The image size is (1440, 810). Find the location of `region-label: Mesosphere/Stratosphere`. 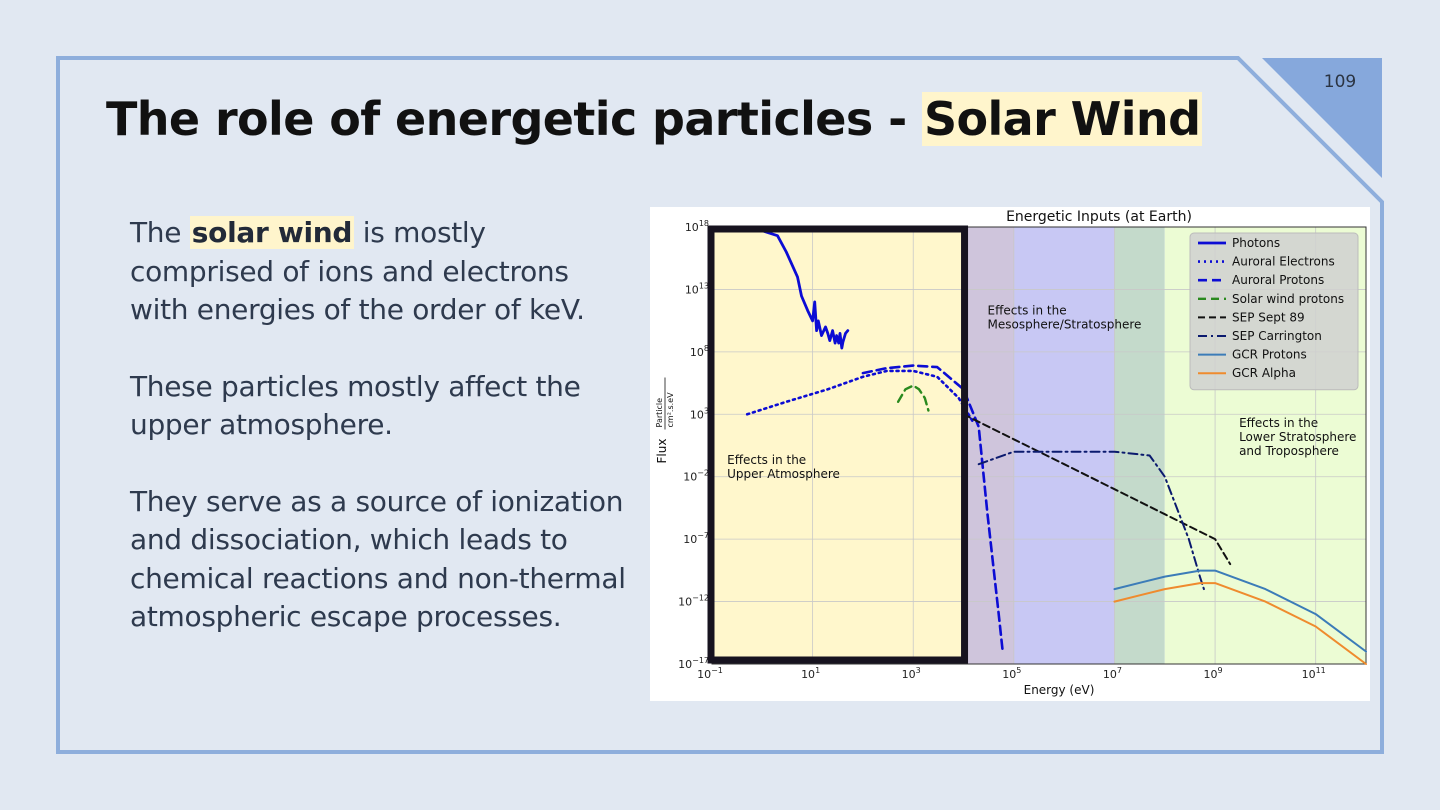

region-label: Mesosphere/Stratosphere is located at coordinates (1065, 324).